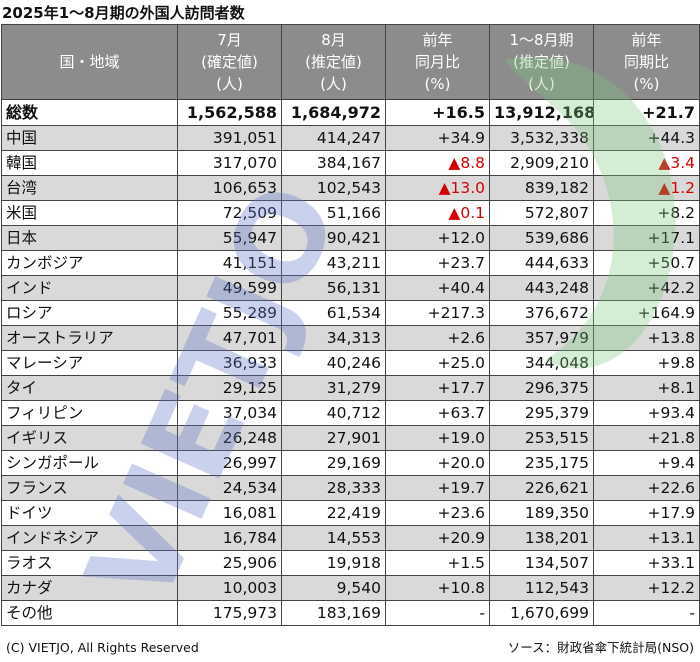 The height and width of the screenshot is (662, 700). What do you see at coordinates (229, 112) in the screenshot?
I see `total-july: 1,562,588` at bounding box center [229, 112].